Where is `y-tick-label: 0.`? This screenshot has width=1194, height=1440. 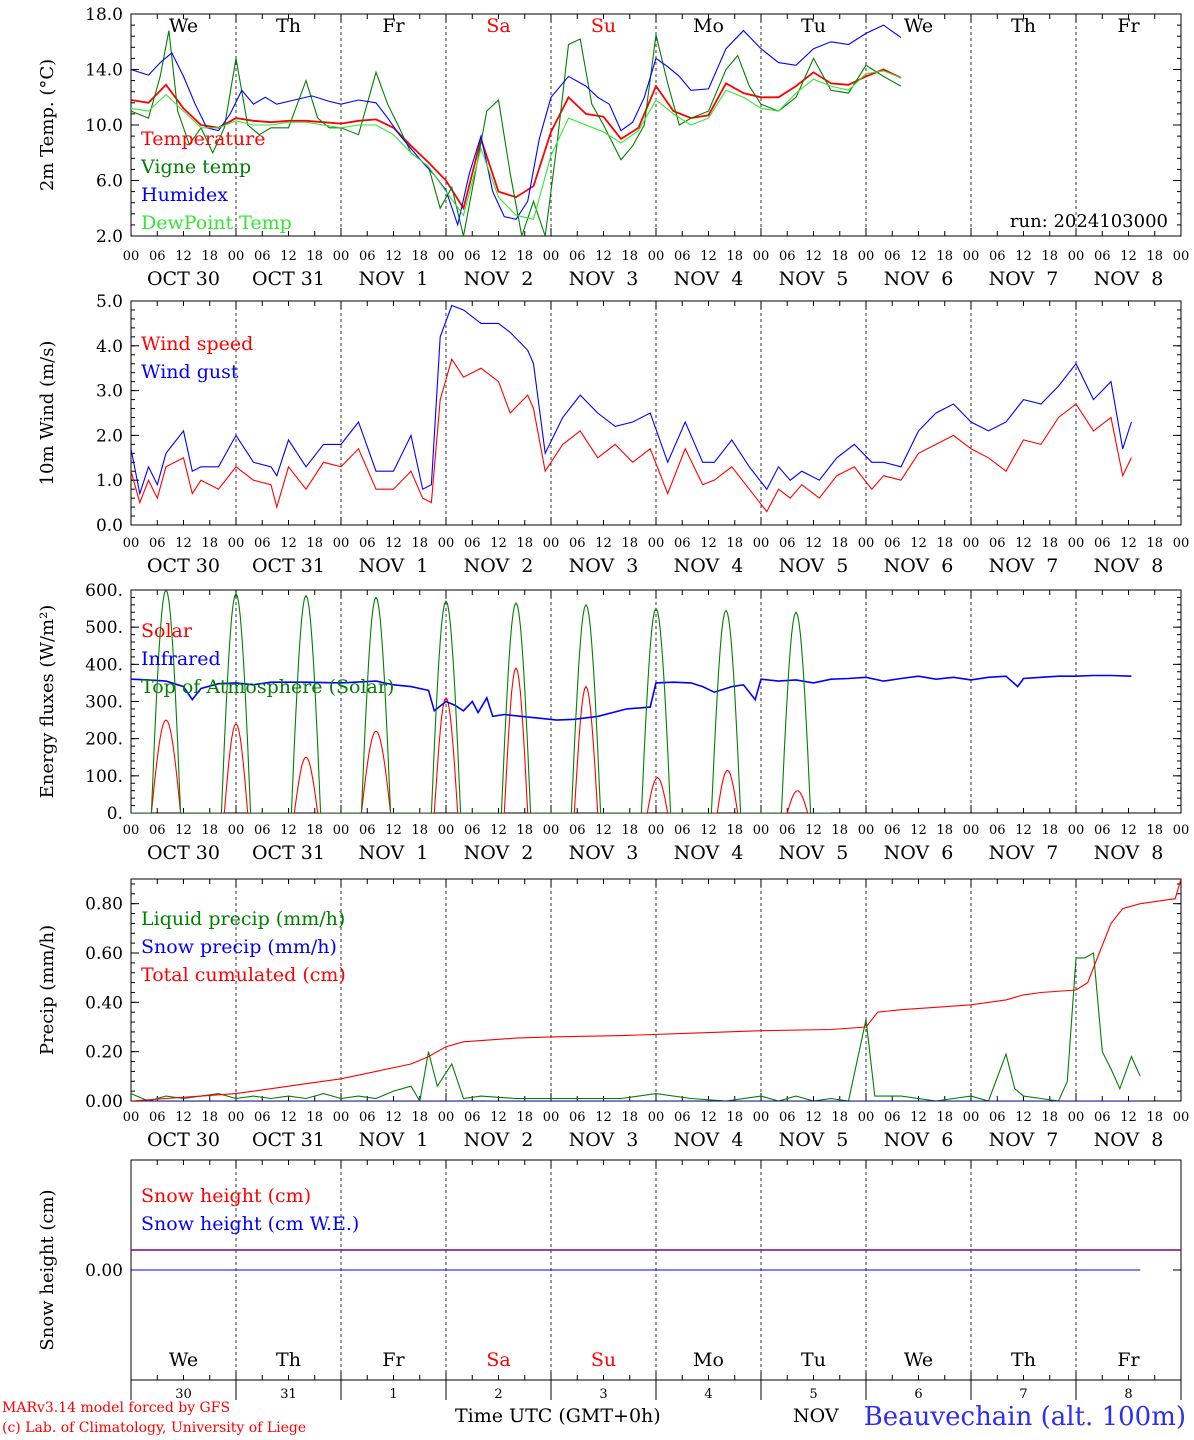 y-tick-label: 0. is located at coordinates (115, 814).